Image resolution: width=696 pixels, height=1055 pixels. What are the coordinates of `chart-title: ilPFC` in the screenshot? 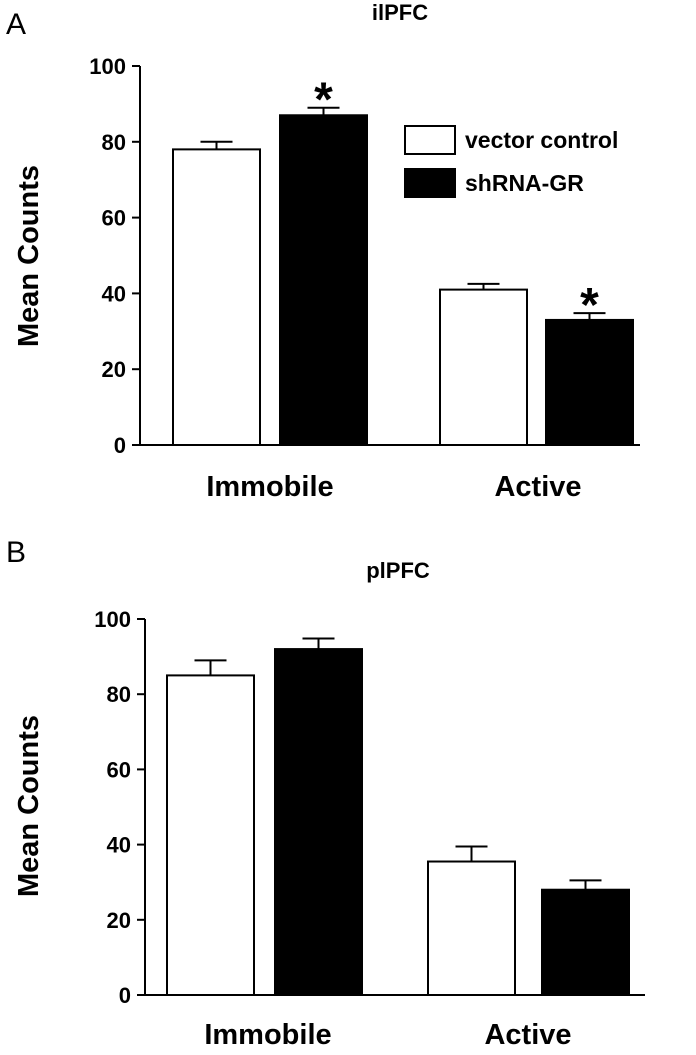 It's located at (400, 12).